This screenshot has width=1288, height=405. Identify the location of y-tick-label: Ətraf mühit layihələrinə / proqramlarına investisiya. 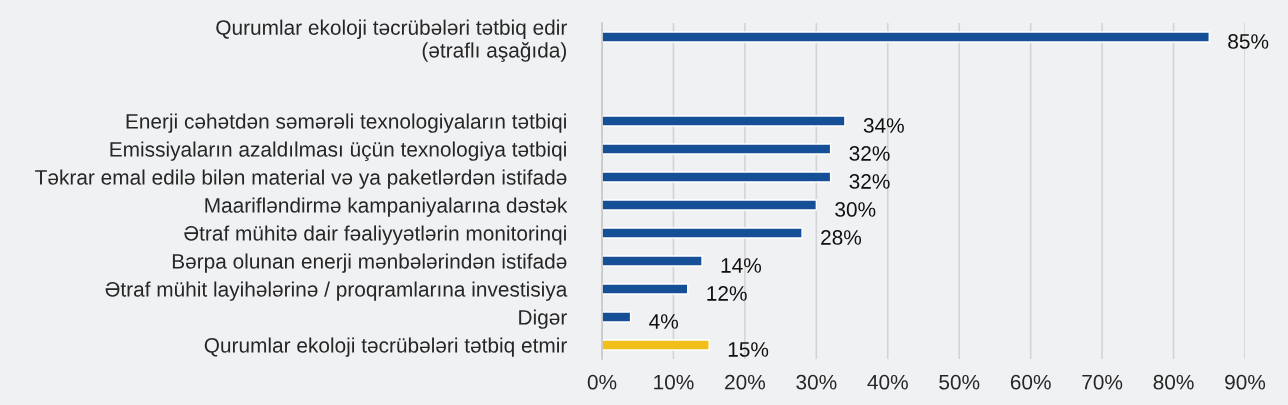
(336, 291).